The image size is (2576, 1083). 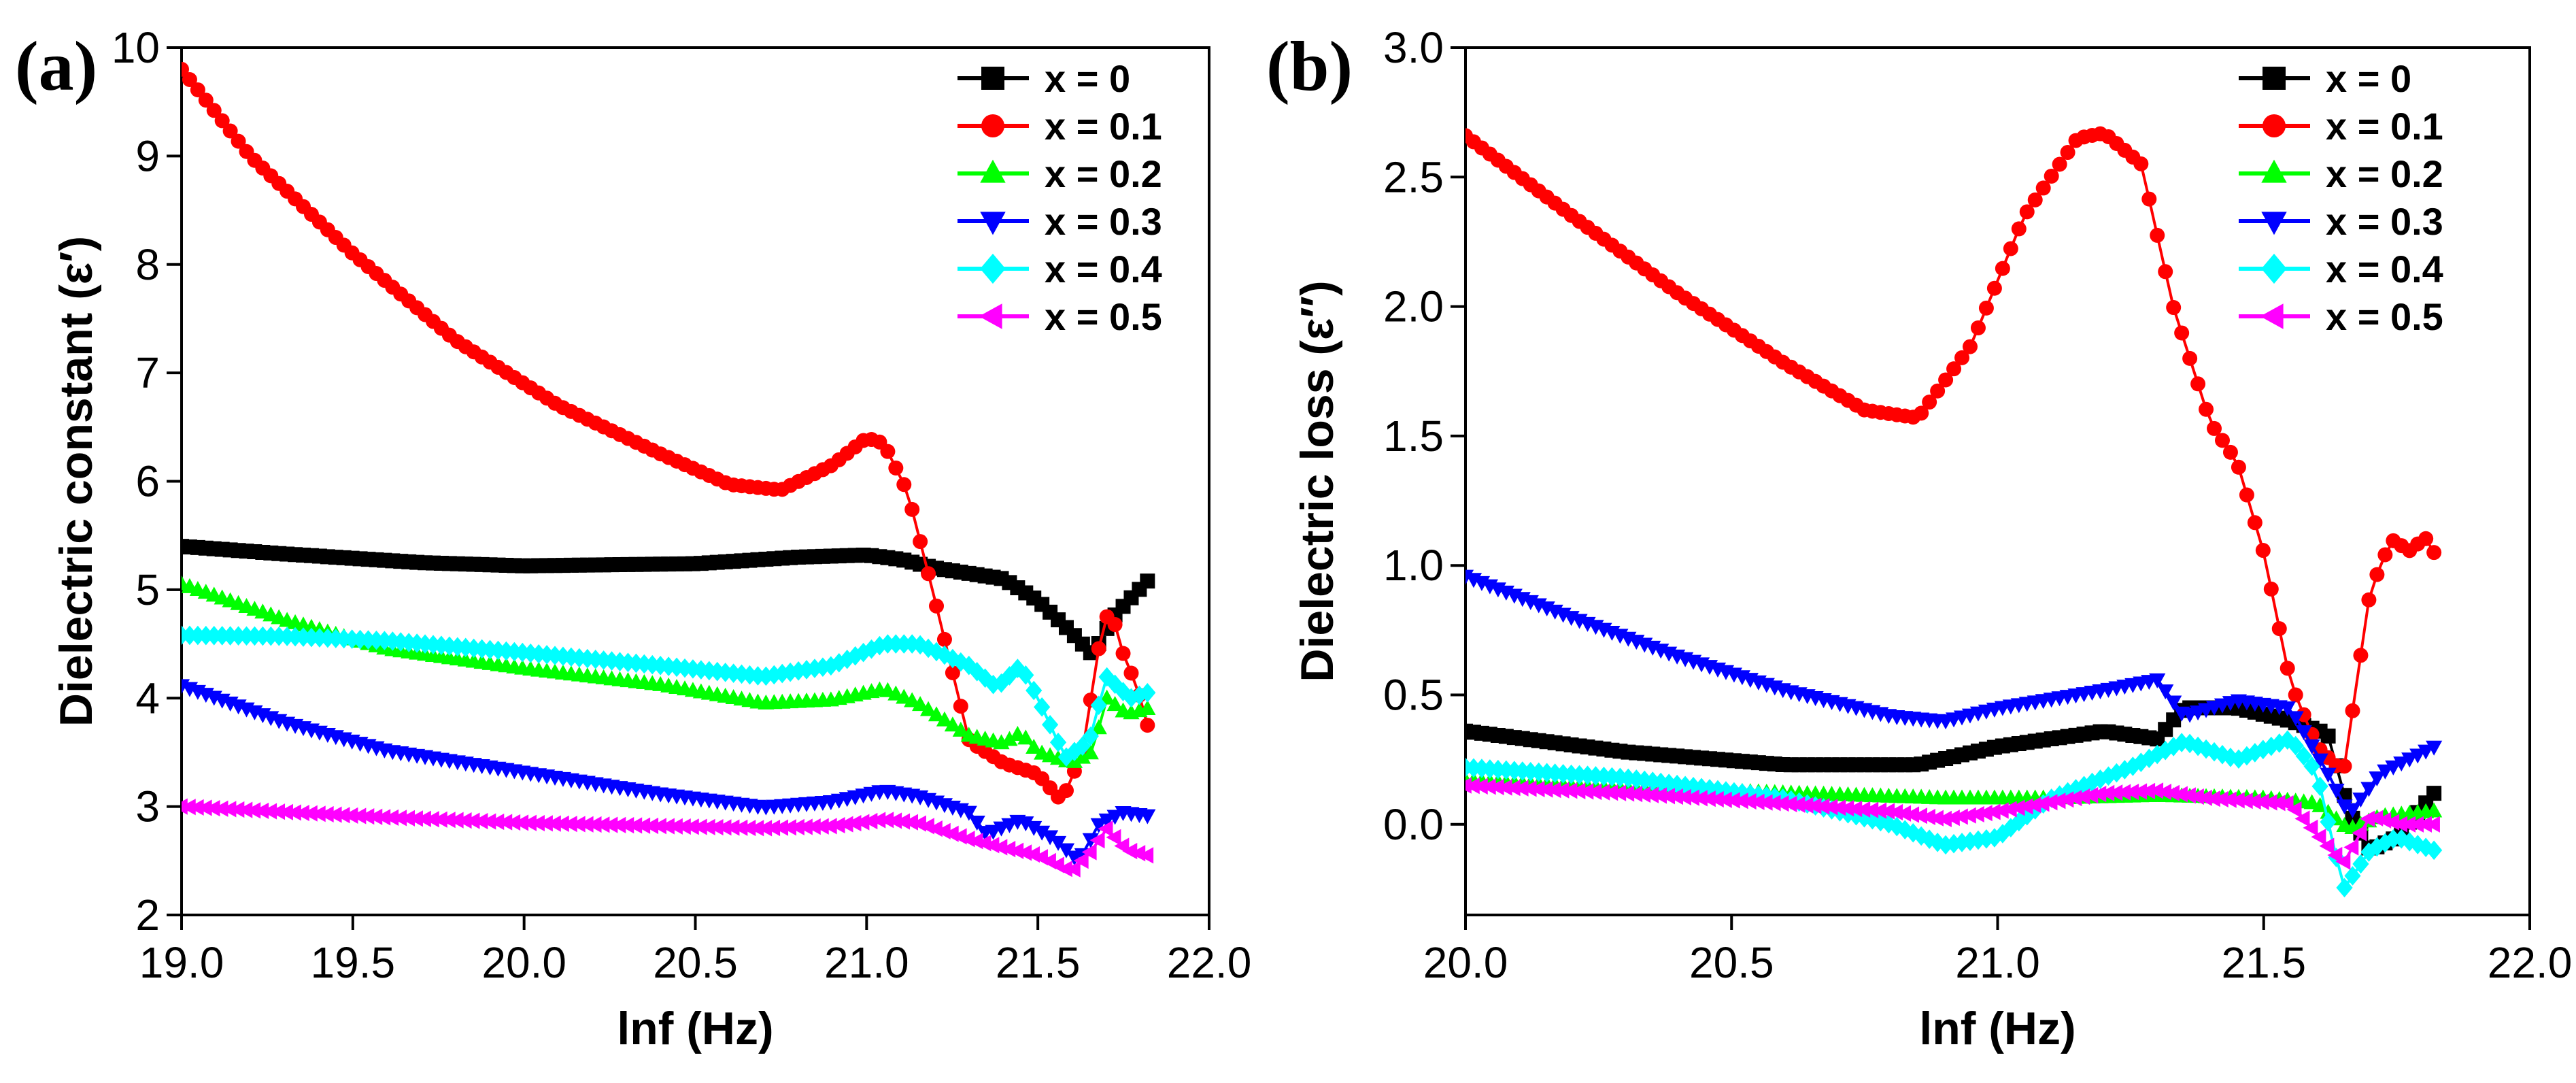 I want to click on legend-label: x = 0.4, so click(x=2384, y=269).